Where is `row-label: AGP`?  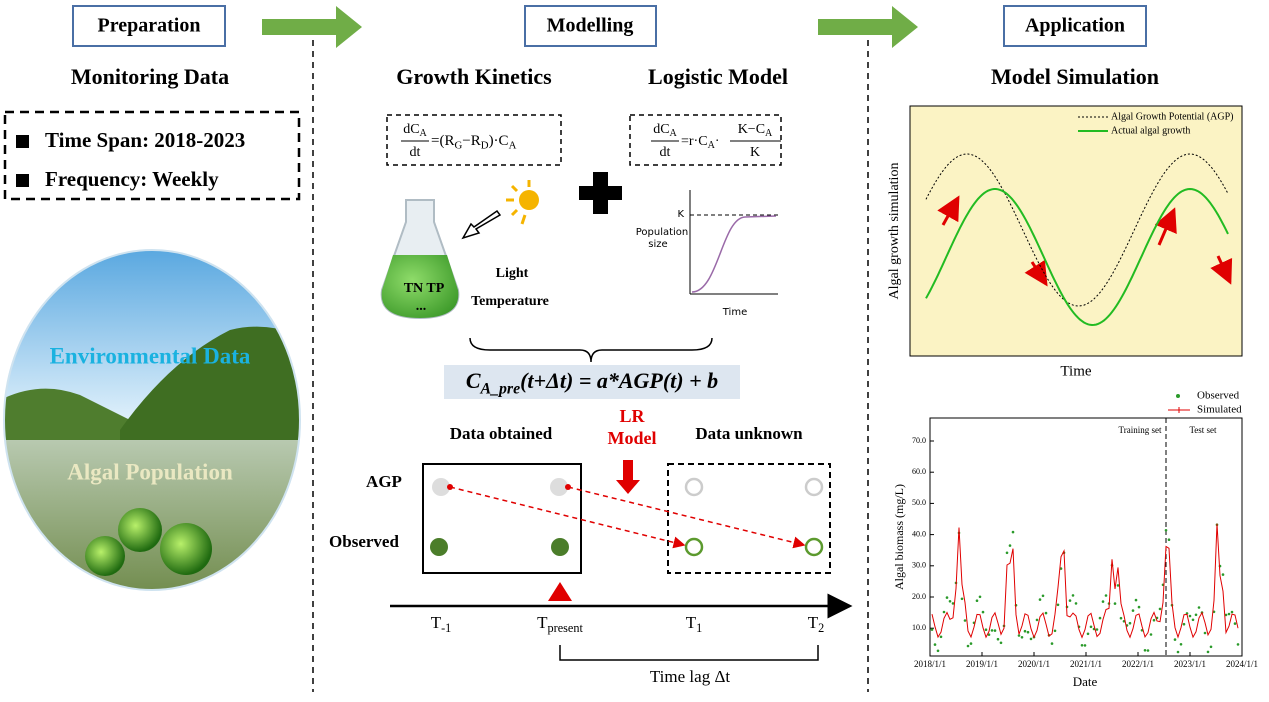 row-label: AGP is located at coordinates (384, 481).